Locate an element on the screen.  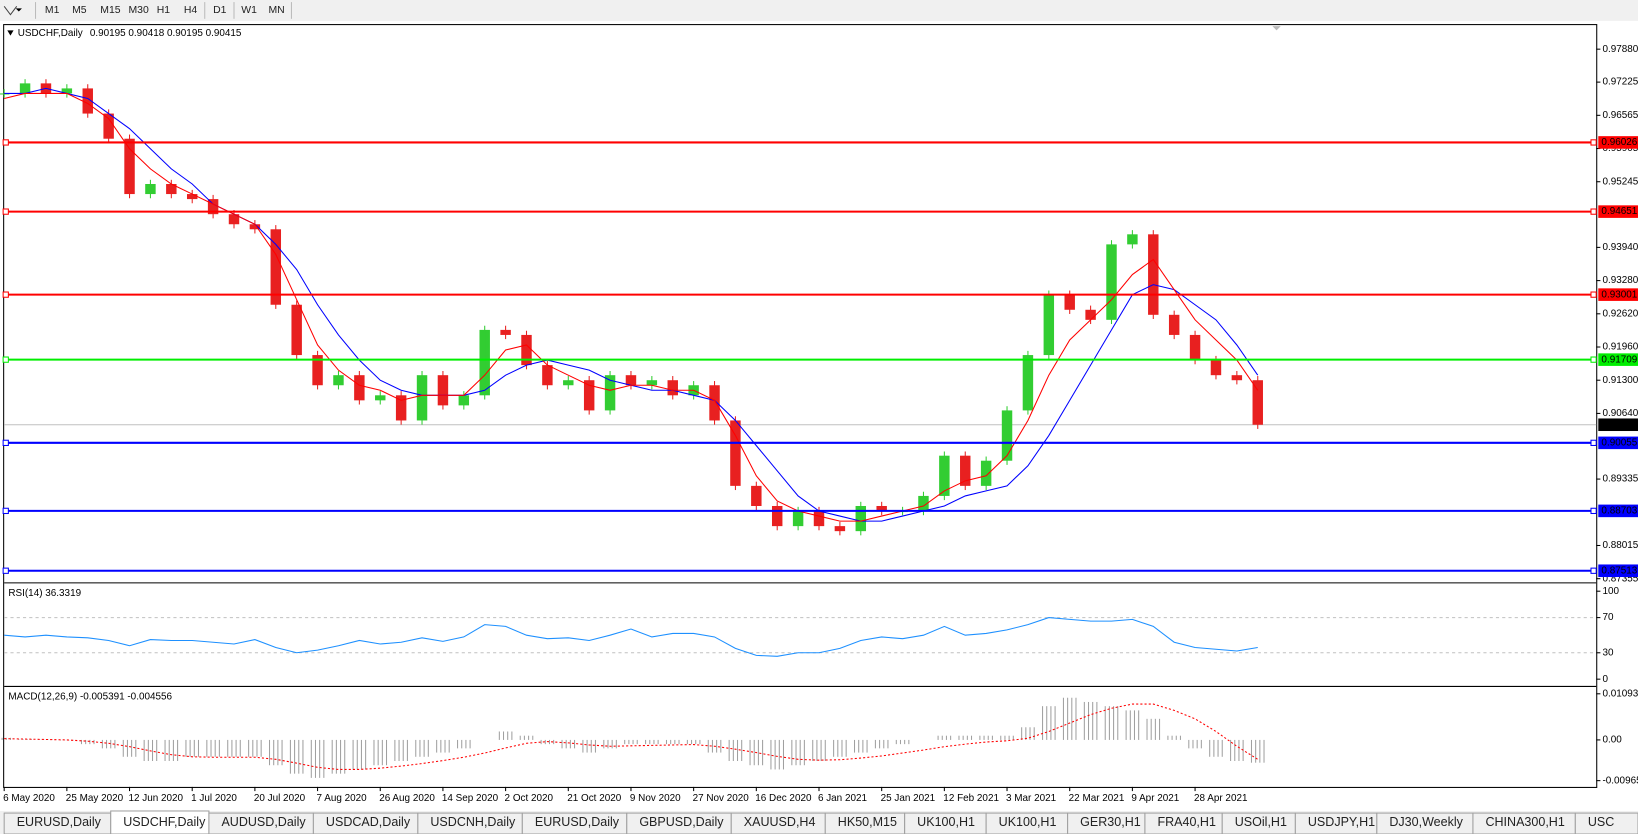
y-tick-label: 0.91960 is located at coordinates (1620, 347).